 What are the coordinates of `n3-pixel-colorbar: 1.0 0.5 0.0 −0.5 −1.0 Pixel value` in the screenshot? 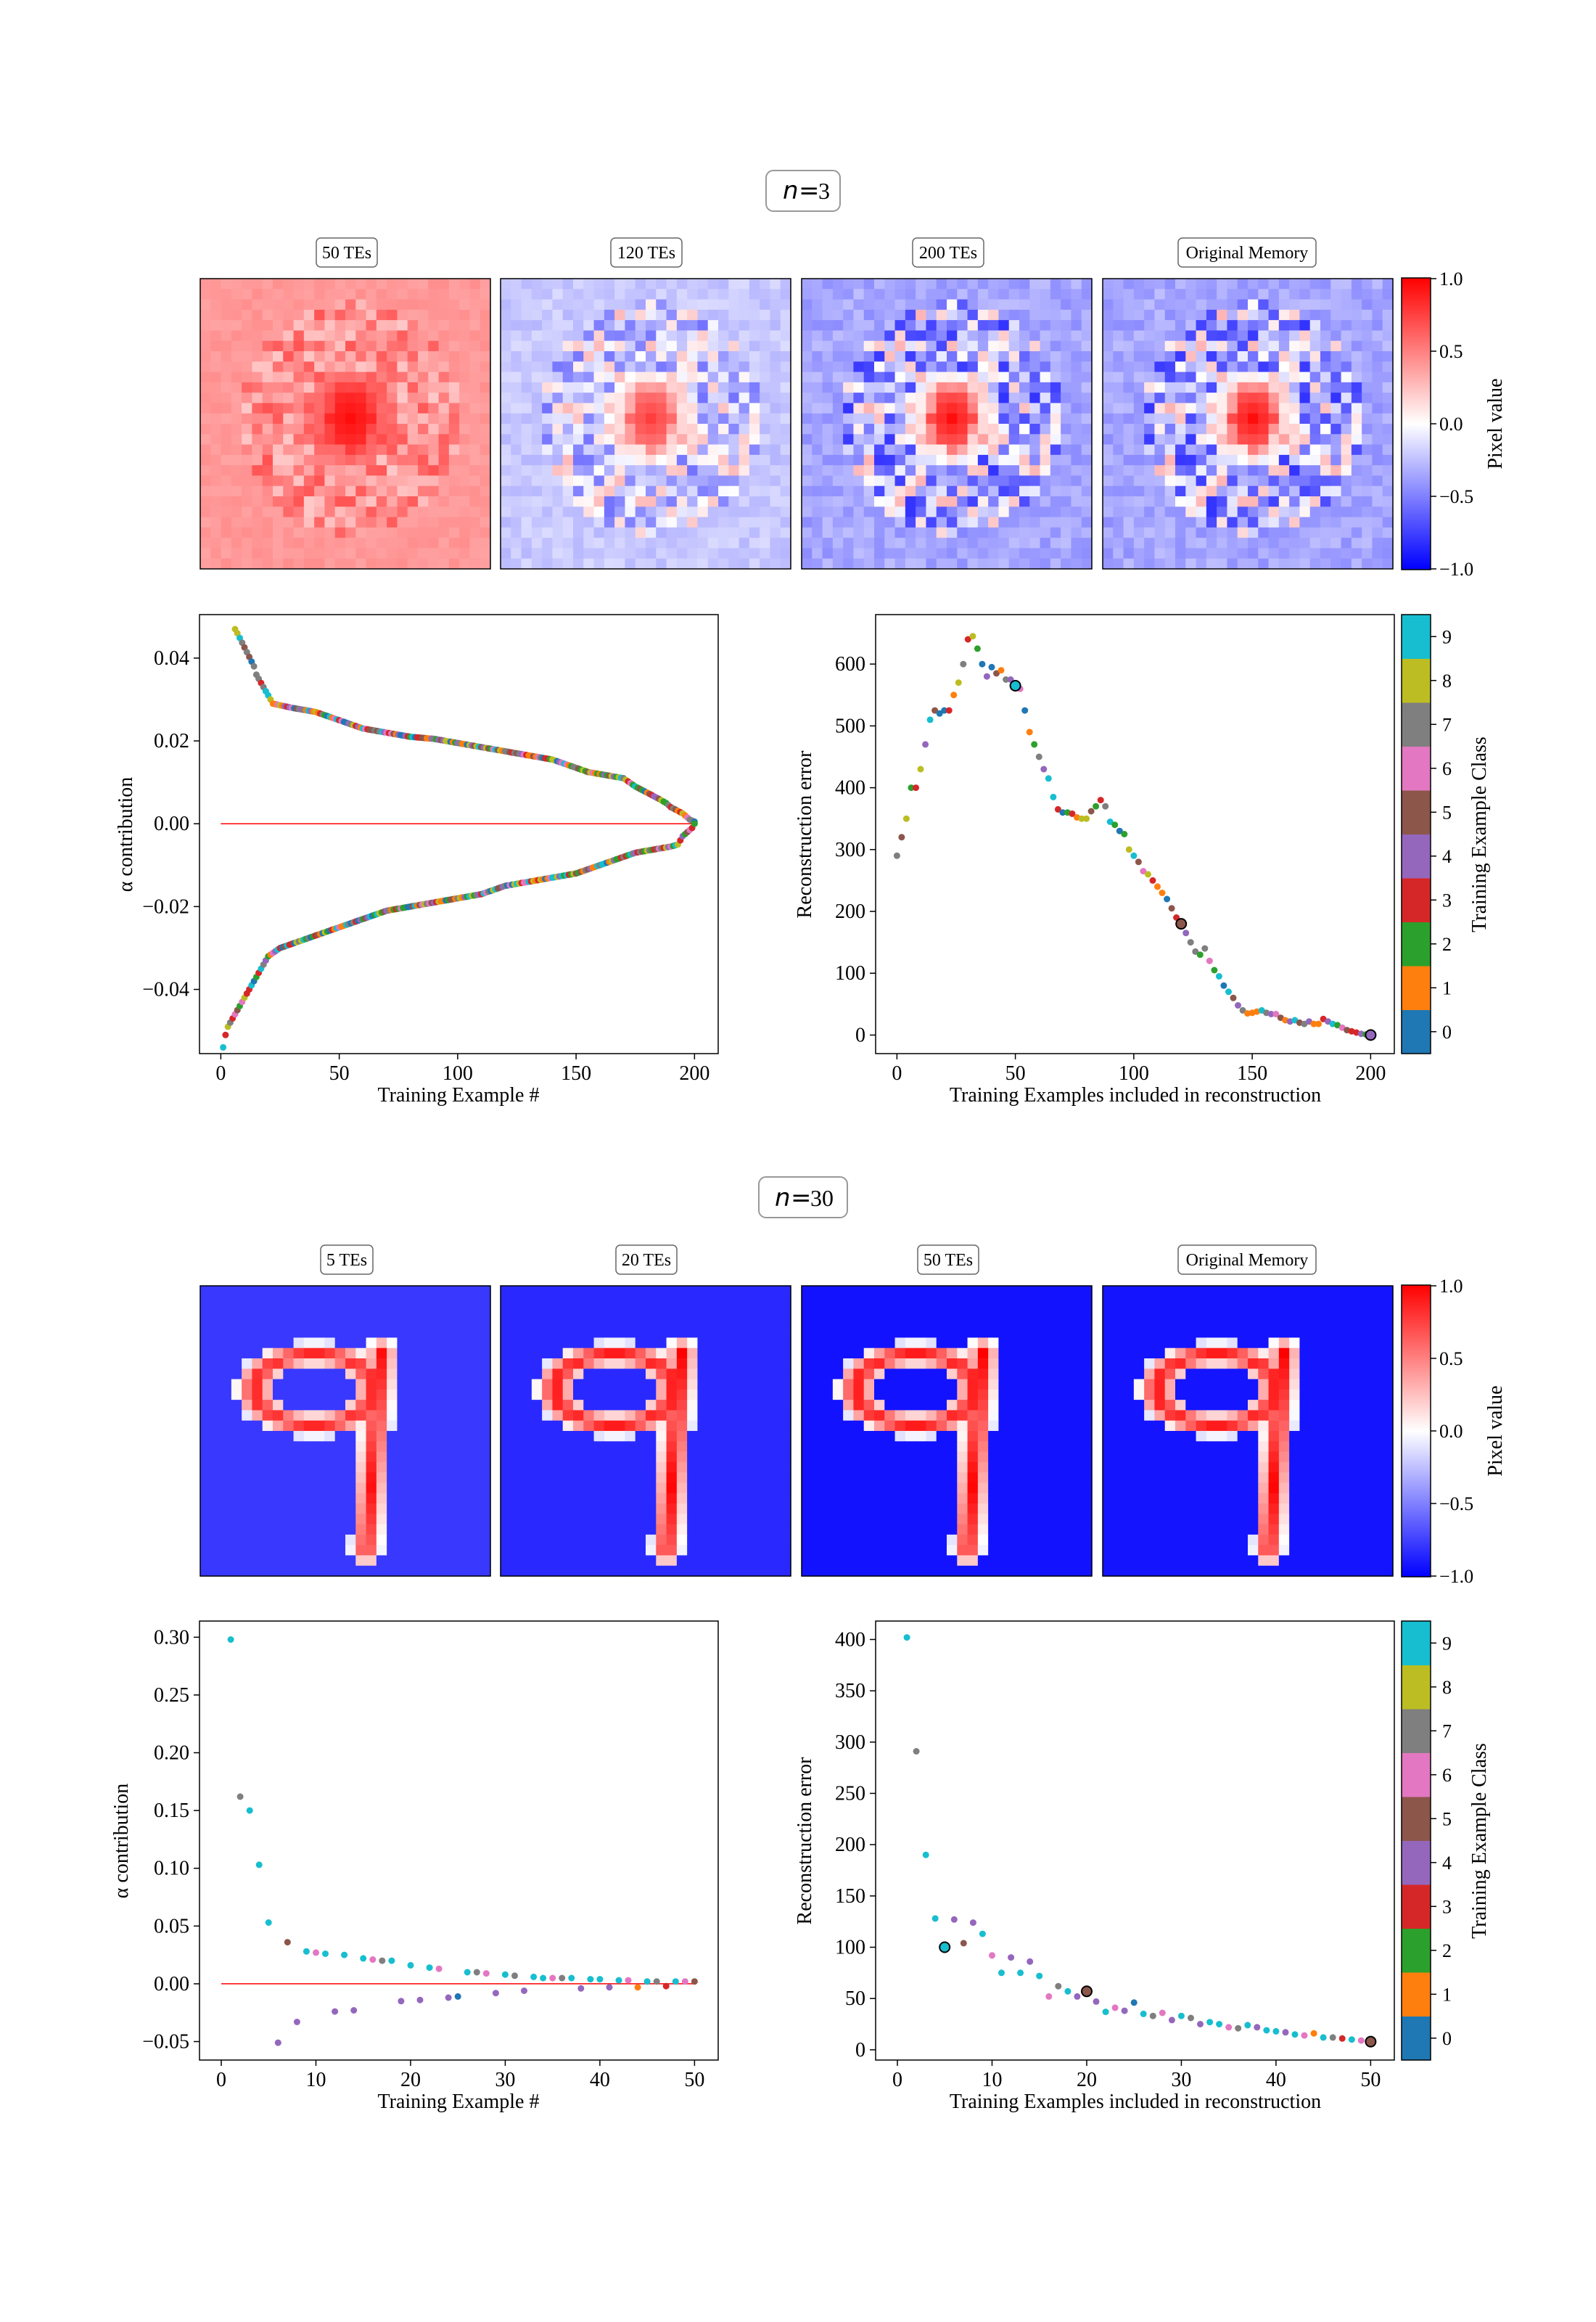 It's located at (1454, 424).